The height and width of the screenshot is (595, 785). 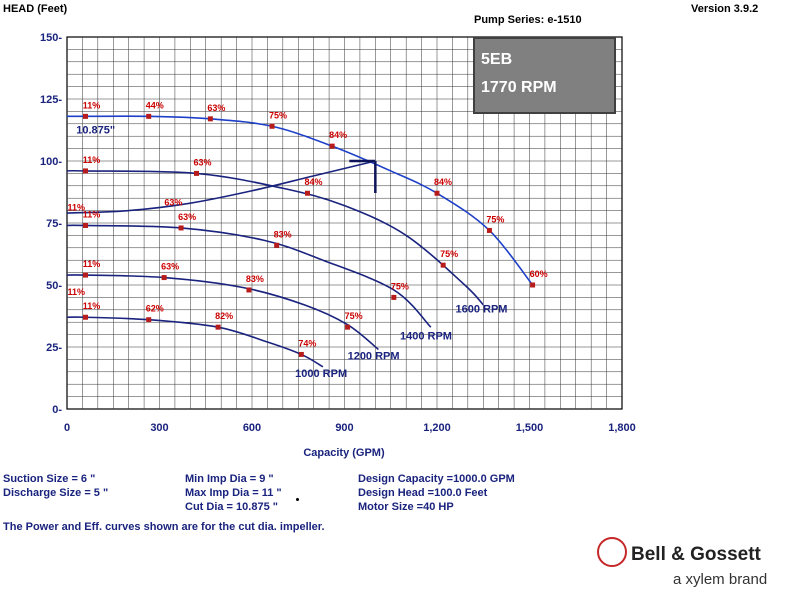 I want to click on y-tick-label: 75-, so click(x=54, y=224).